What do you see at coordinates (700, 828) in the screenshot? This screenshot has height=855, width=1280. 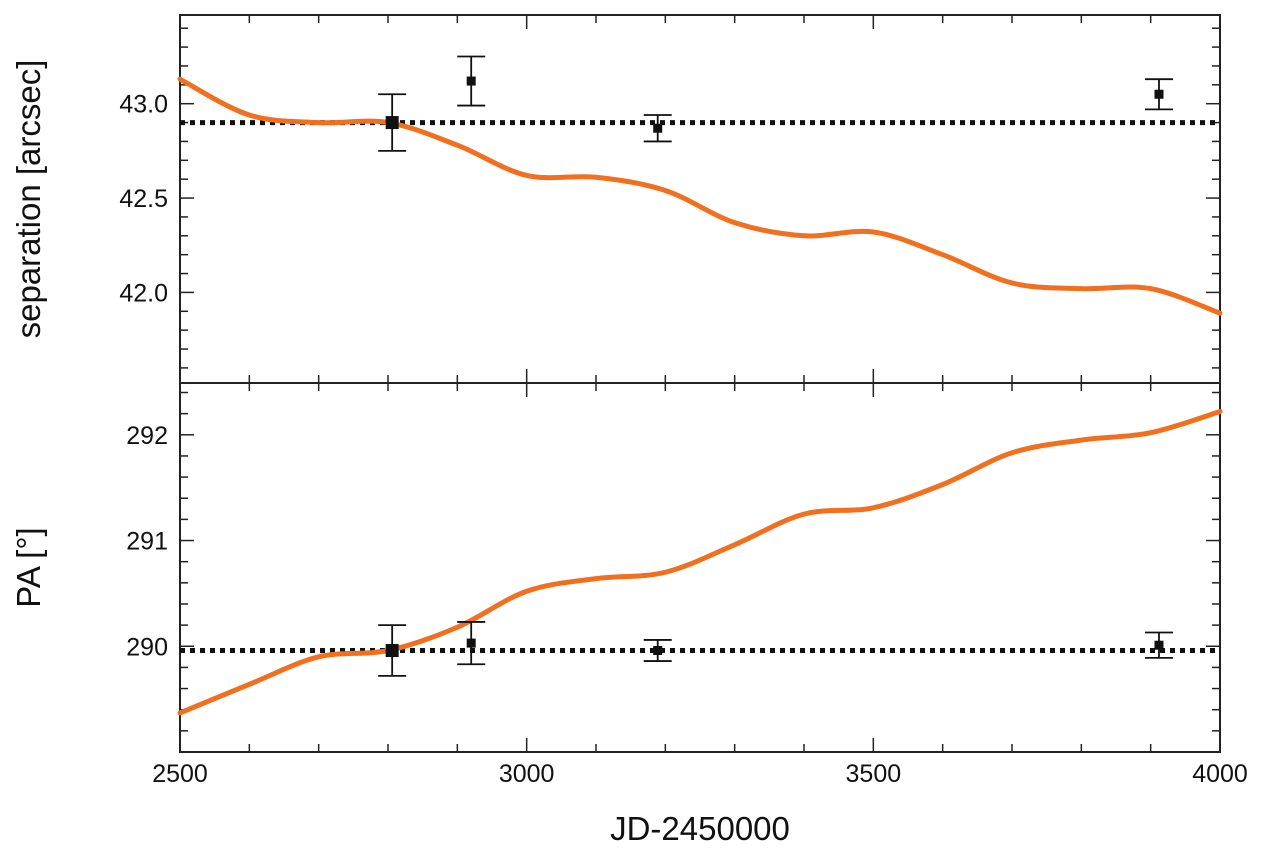 I see `x-axis-label: JD-2450000` at bounding box center [700, 828].